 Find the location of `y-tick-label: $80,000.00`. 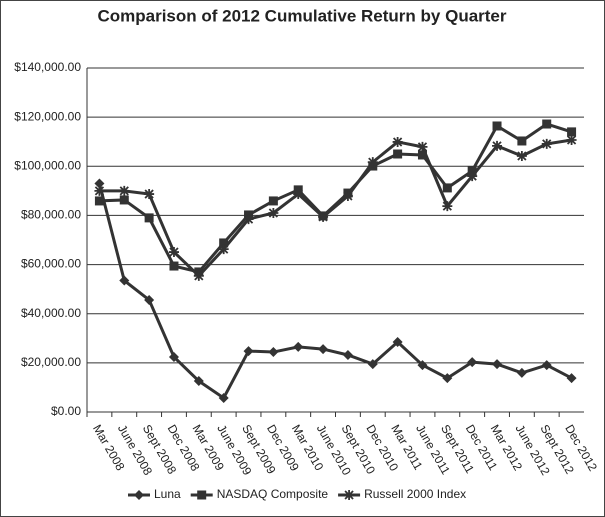

y-tick-label: $80,000.00 is located at coordinates (51, 215).